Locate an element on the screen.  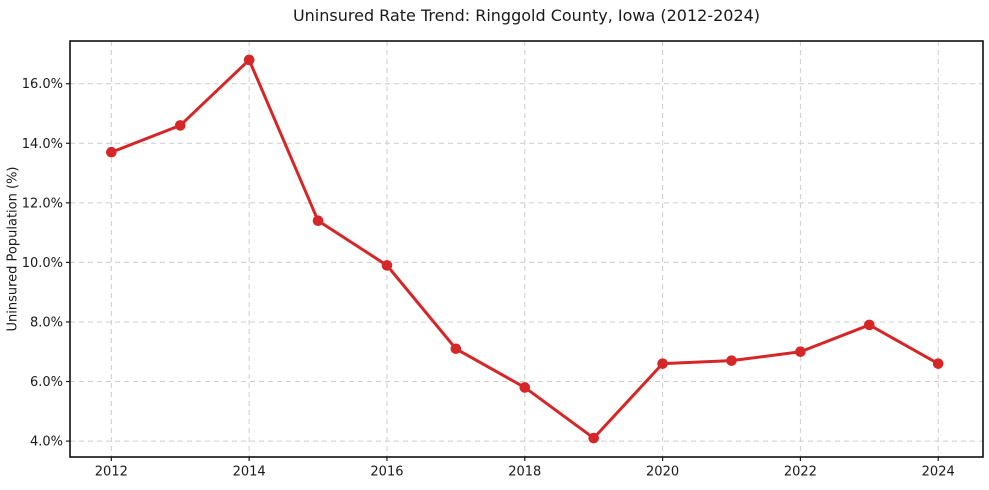
y-tick-label: 10.0% is located at coordinates (42, 263).